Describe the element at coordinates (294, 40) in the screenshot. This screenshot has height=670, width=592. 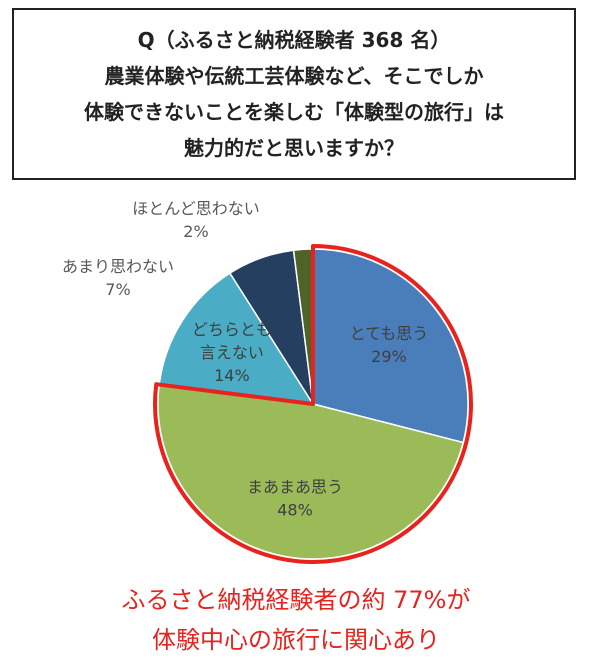
I see `question-line-1: Q（ふるさと納税経験者 368 名）` at that location.